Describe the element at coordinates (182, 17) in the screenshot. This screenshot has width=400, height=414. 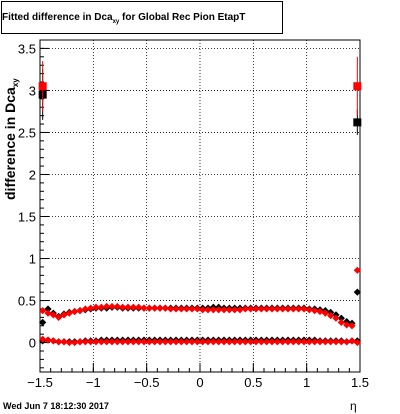
I see `chart-title-rest: for Global Rec Pion EtapT` at that location.